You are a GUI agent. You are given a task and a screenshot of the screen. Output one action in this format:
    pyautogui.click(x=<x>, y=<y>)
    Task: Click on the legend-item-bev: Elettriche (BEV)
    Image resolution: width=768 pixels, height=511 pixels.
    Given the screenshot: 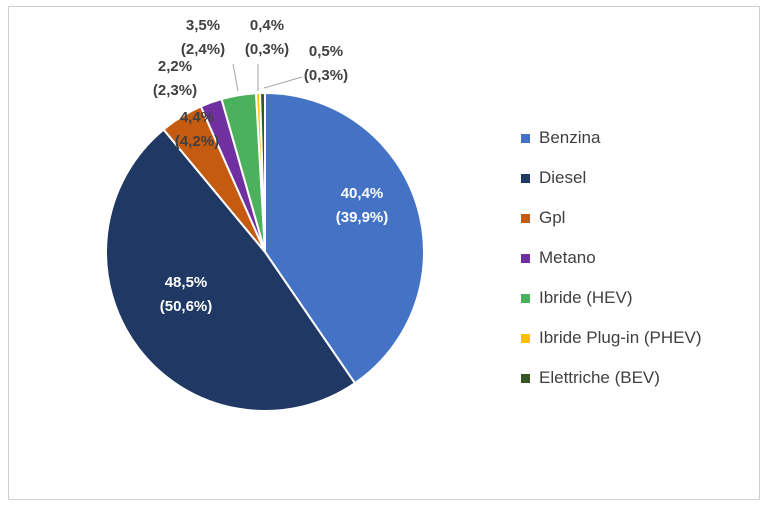 What is the action you would take?
    pyautogui.click(x=611, y=378)
    